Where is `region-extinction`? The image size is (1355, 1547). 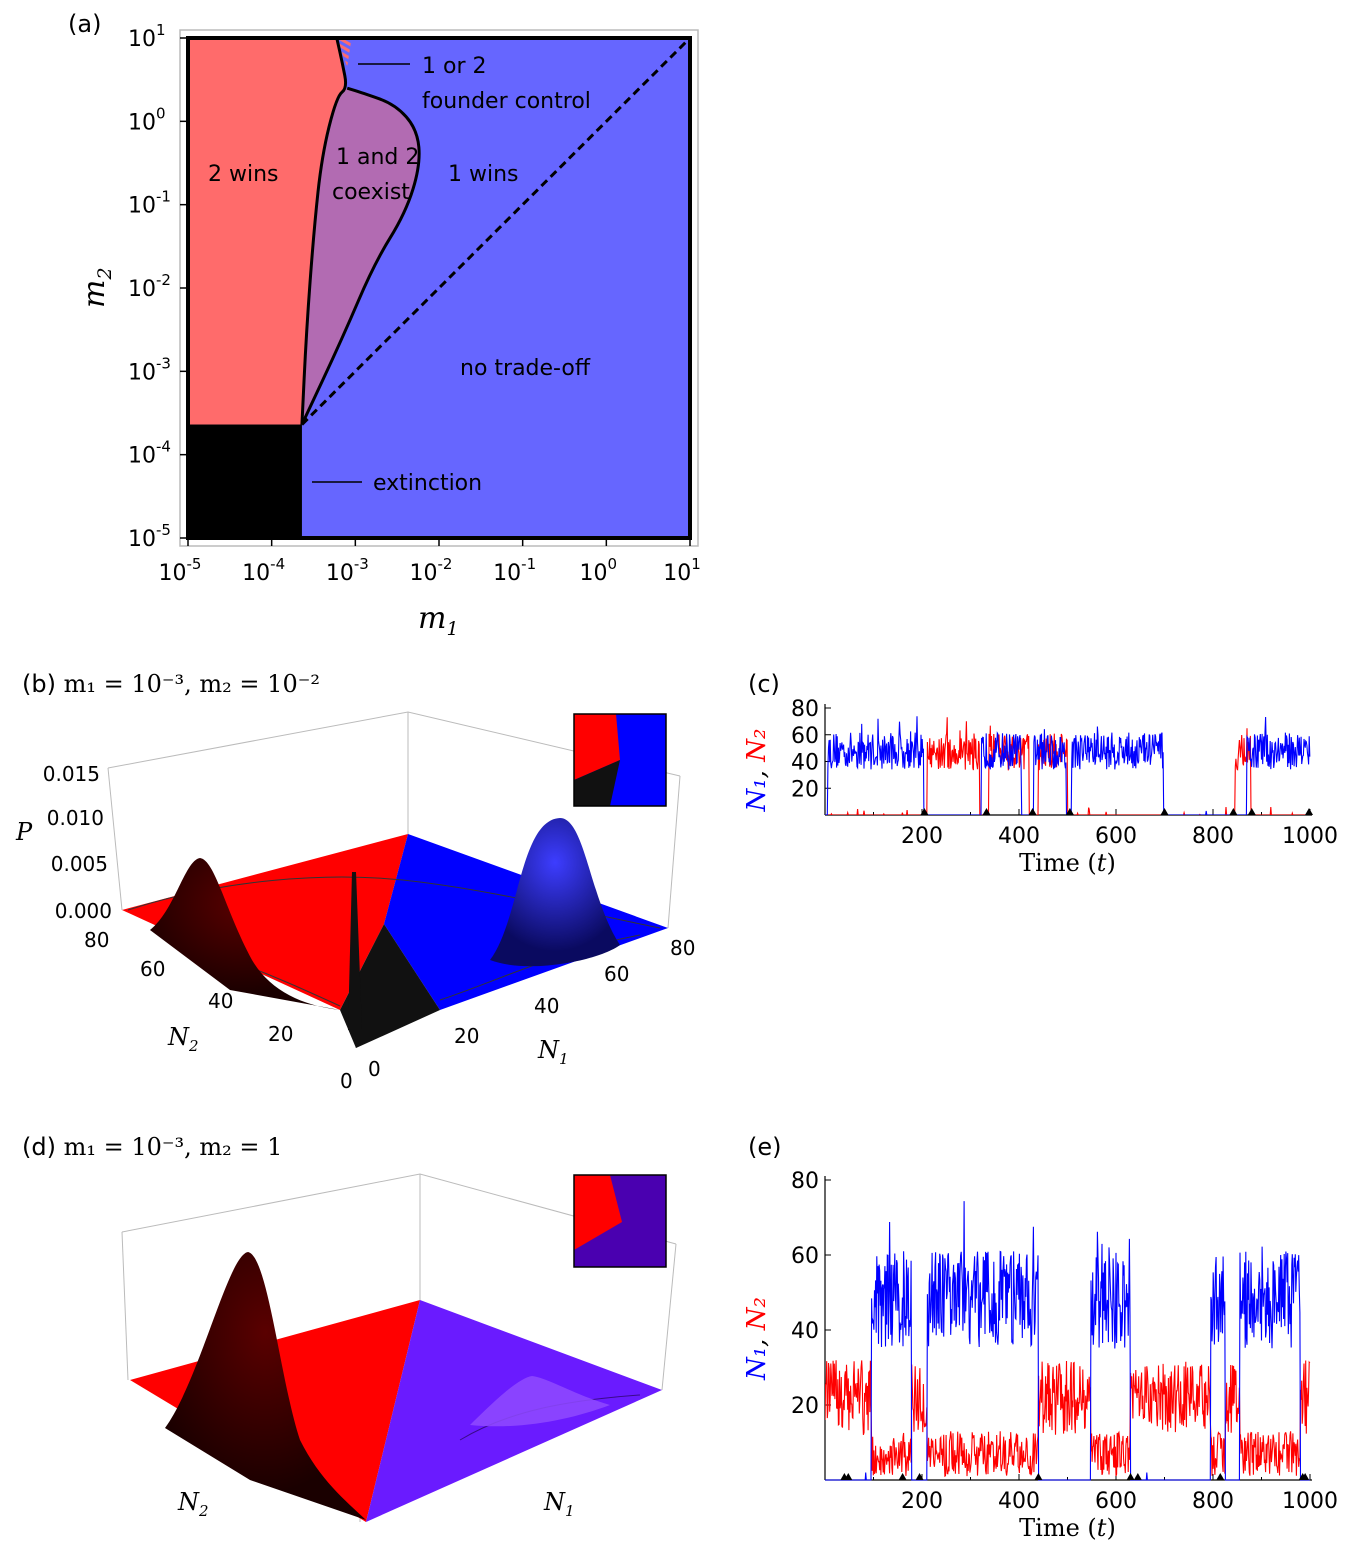 region-extinction is located at coordinates (245, 481).